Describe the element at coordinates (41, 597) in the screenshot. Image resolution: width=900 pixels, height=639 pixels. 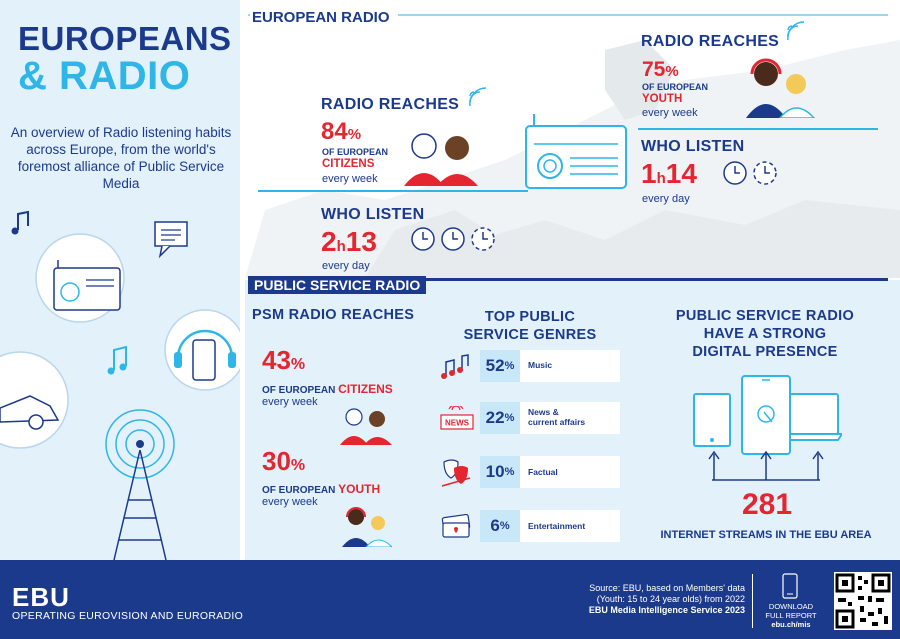
I see `ebu-logo: EBU` at that location.